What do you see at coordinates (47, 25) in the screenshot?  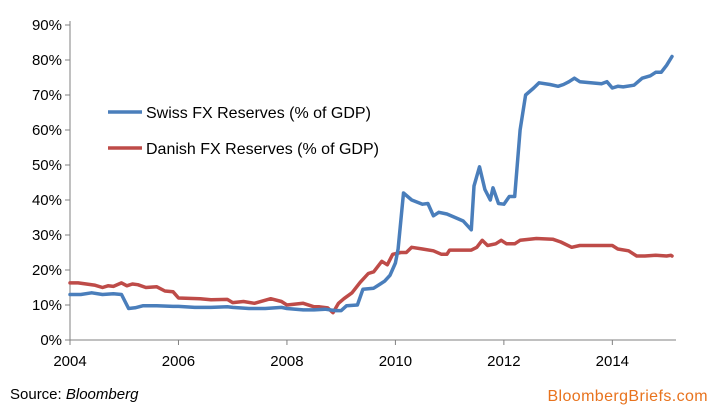 I see `y-tick-label: 90%` at bounding box center [47, 25].